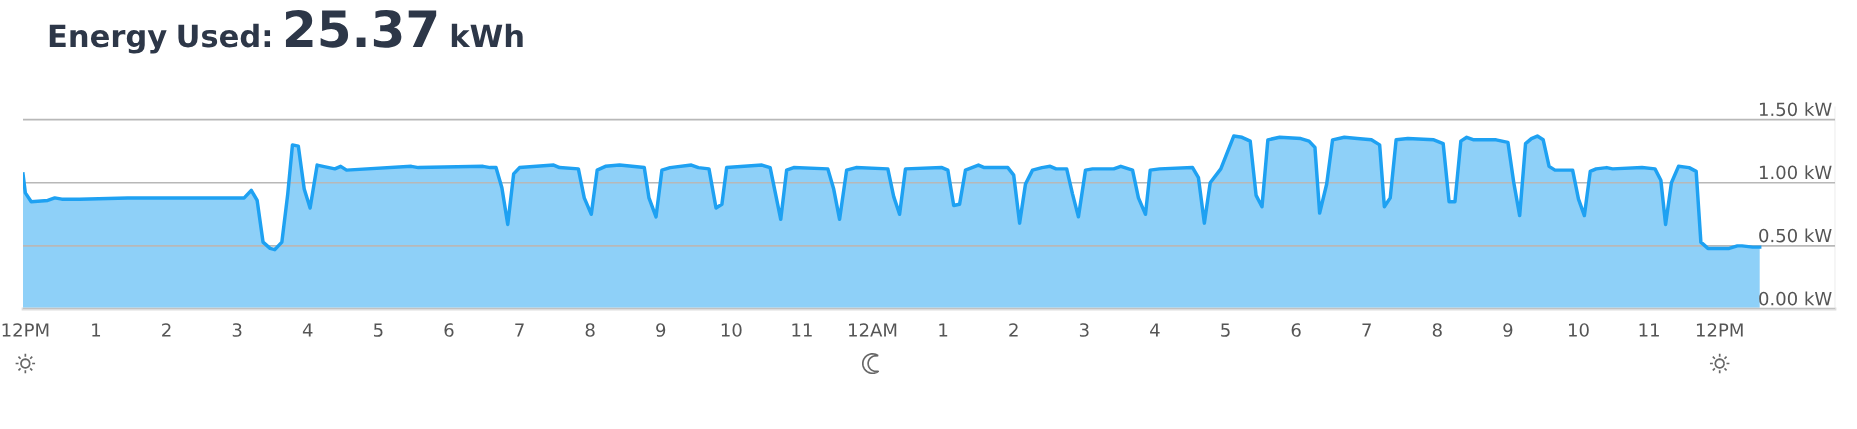 Image resolution: width=1857 pixels, height=429 pixels. What do you see at coordinates (873, 330) in the screenshot?
I see `x-tick-label: 12AM` at bounding box center [873, 330].